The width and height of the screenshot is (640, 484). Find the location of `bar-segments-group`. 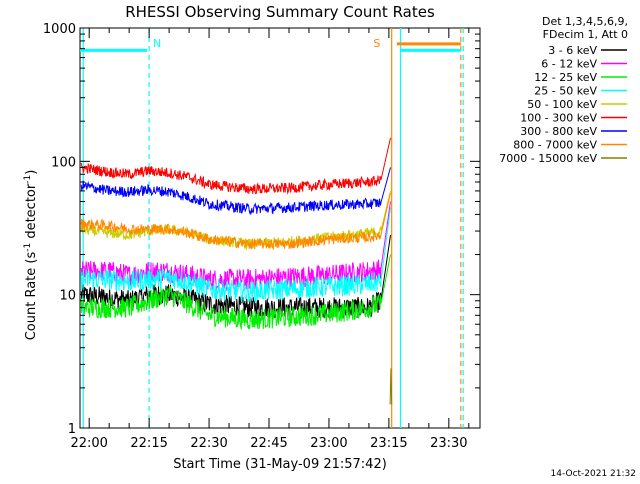

bar-segments-group is located at coordinates (270, 47).